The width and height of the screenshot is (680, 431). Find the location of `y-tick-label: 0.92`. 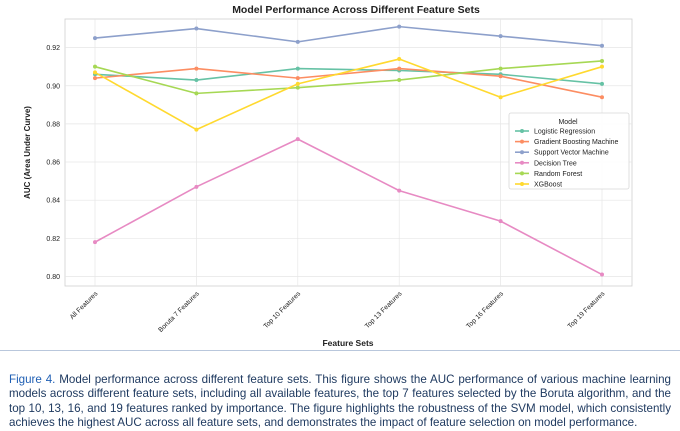

y-tick-label: 0.92 is located at coordinates (53, 48).